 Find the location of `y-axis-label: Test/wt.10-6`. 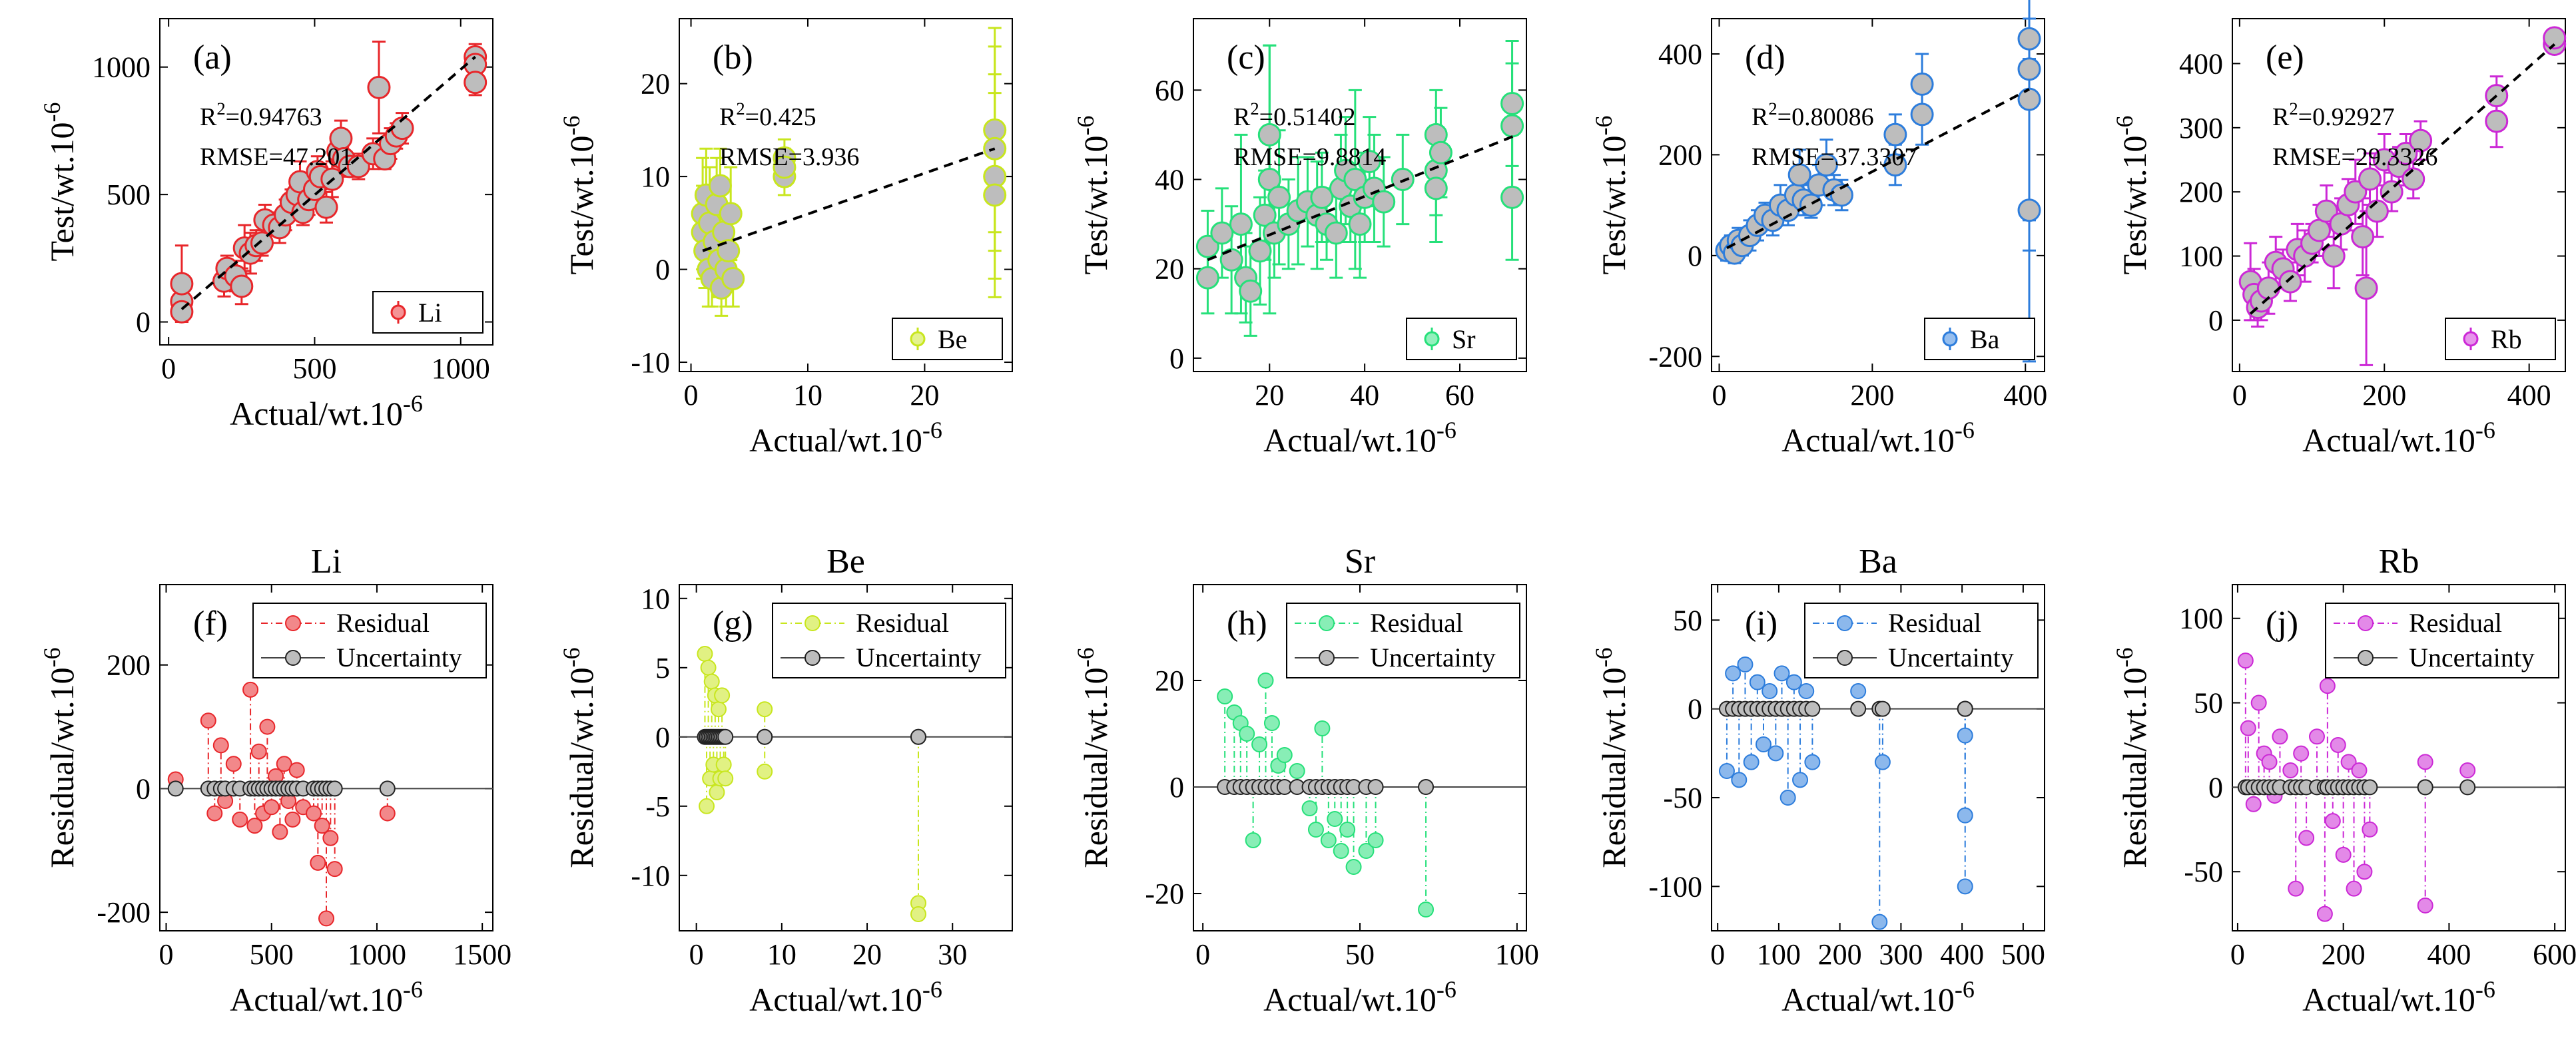

y-axis-label: Test/wt.10-6 is located at coordinates (1093, 195).